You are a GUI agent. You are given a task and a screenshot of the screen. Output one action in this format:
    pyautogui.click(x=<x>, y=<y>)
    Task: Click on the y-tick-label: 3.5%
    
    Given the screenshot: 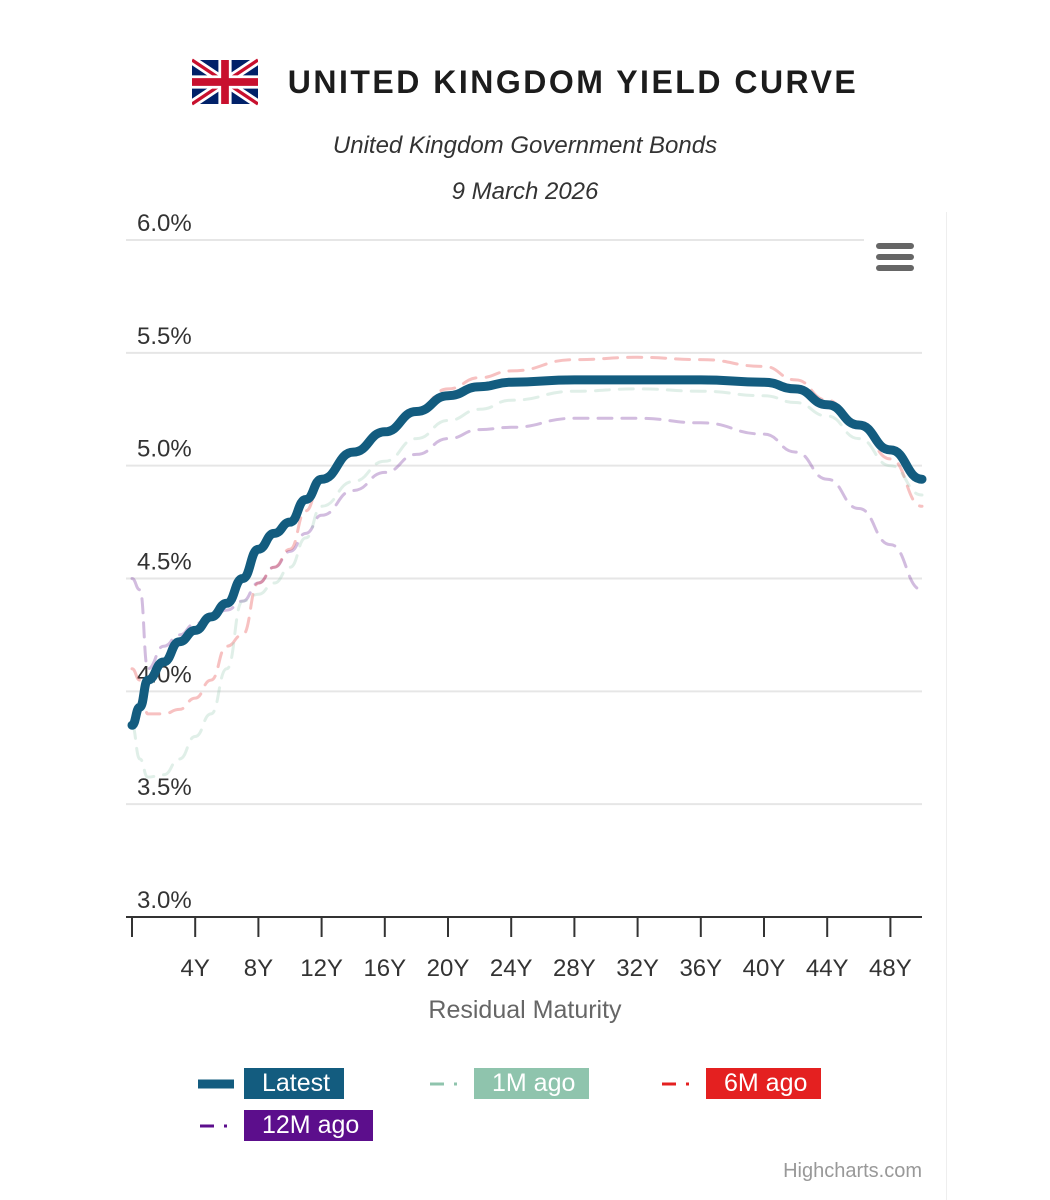 What is the action you would take?
    pyautogui.click(x=164, y=787)
    